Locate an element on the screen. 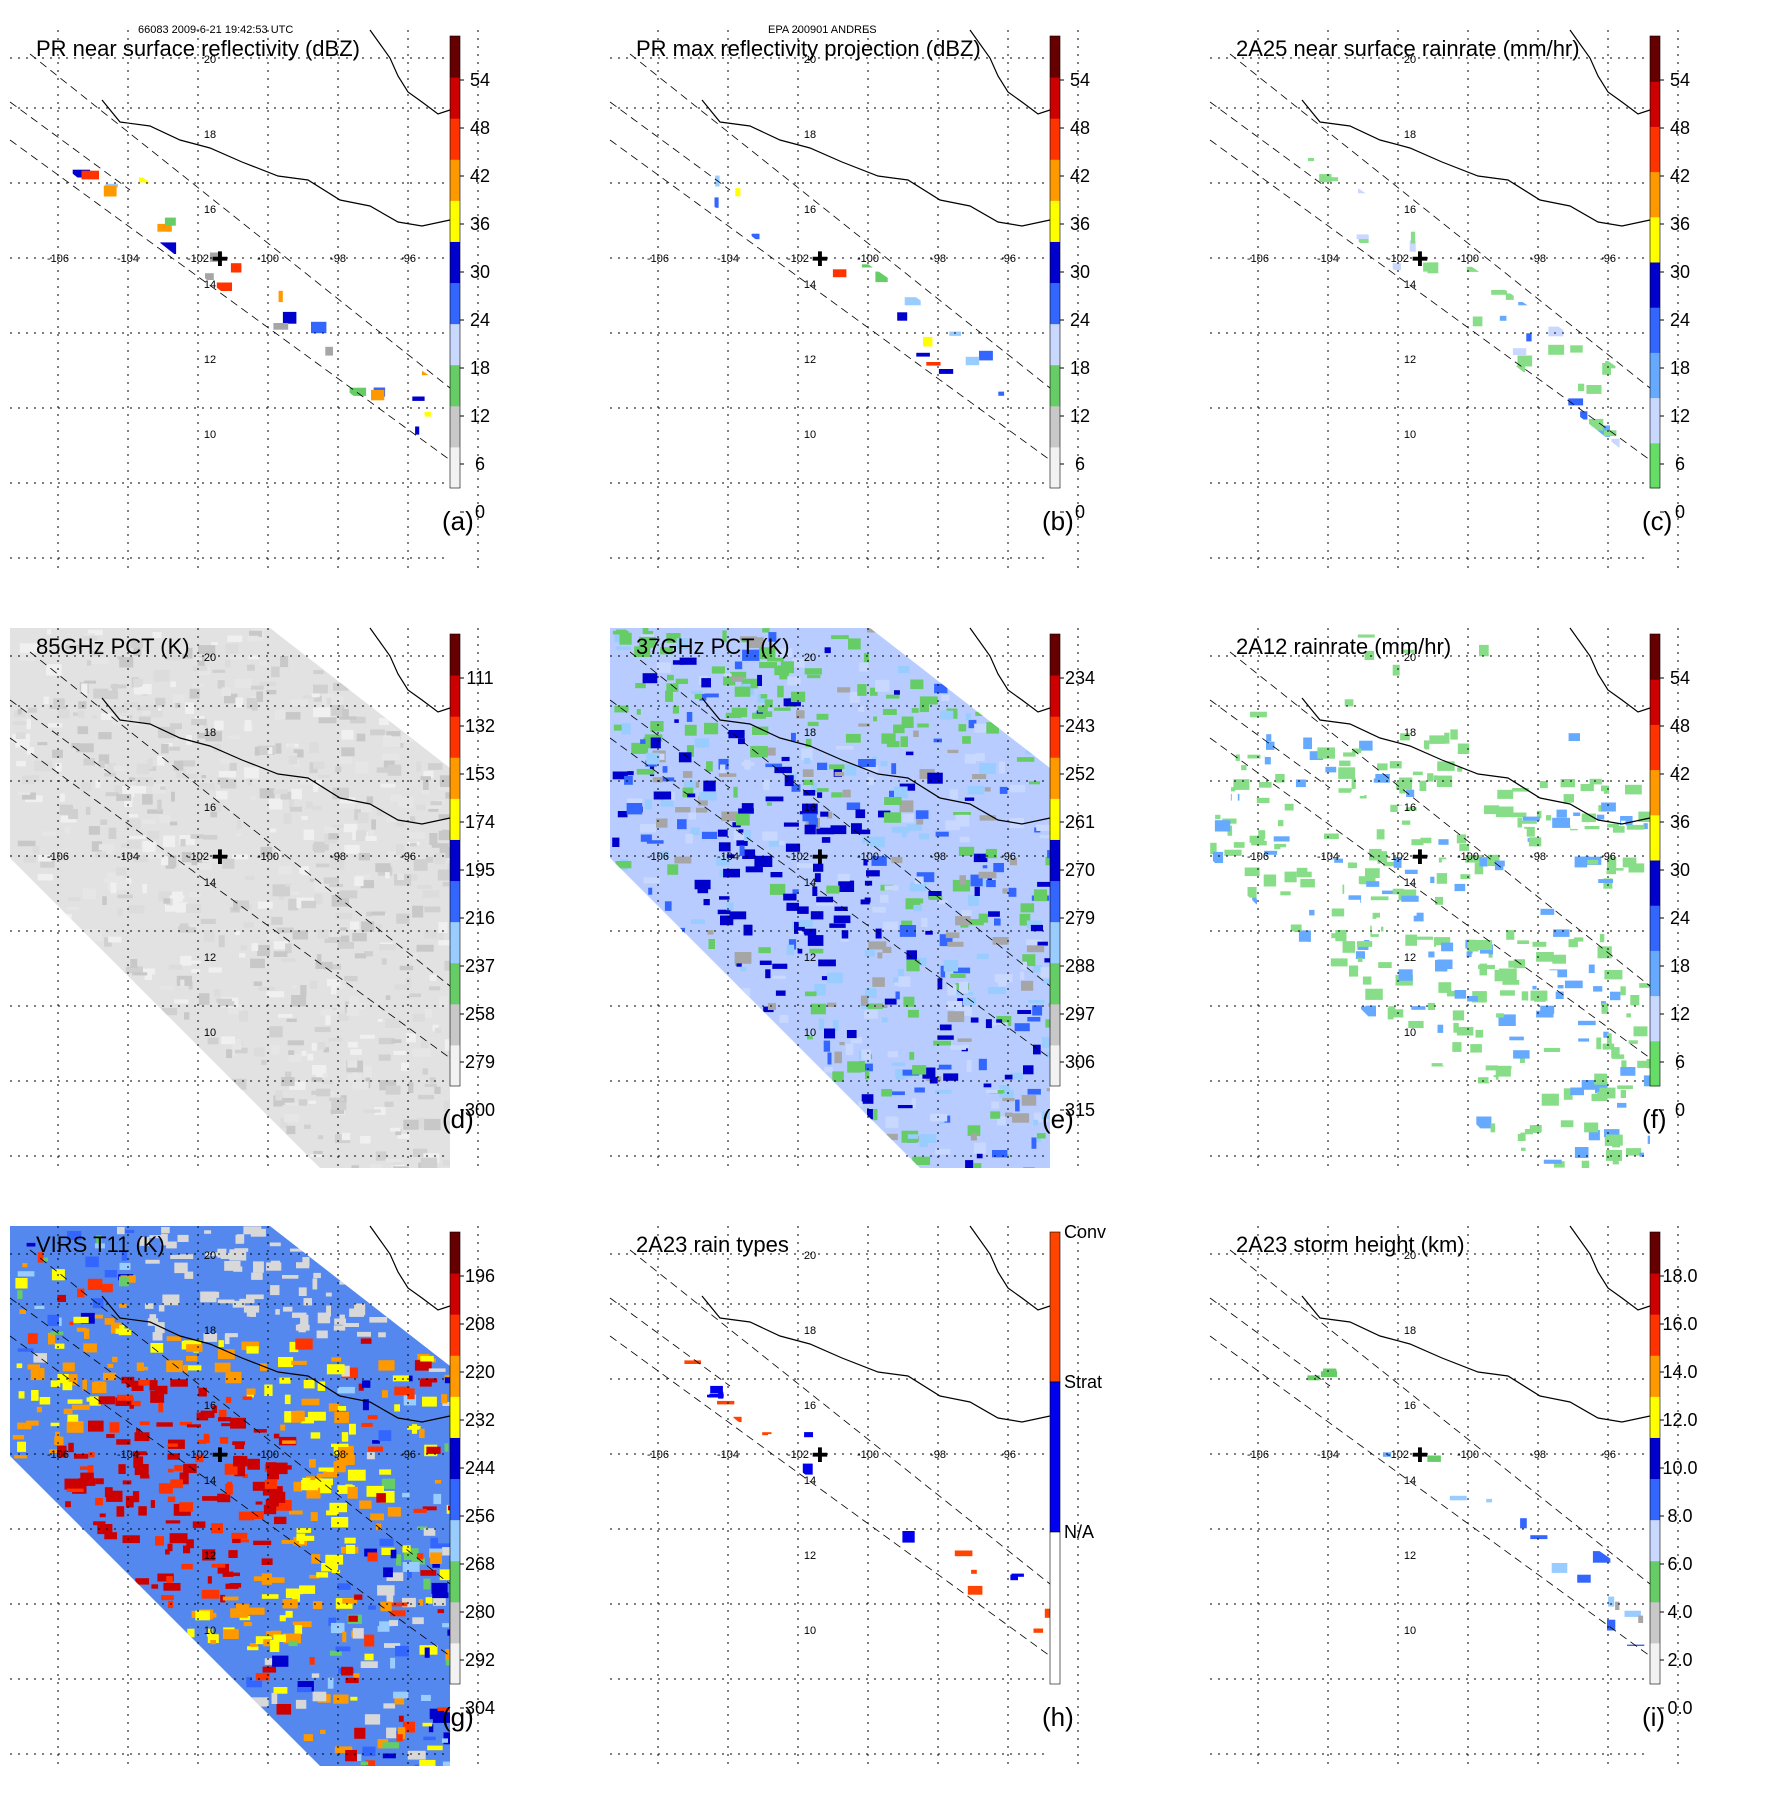 The image size is (1771, 1806). colorbar-tick-label: 18.0 is located at coordinates (1679, 1276).